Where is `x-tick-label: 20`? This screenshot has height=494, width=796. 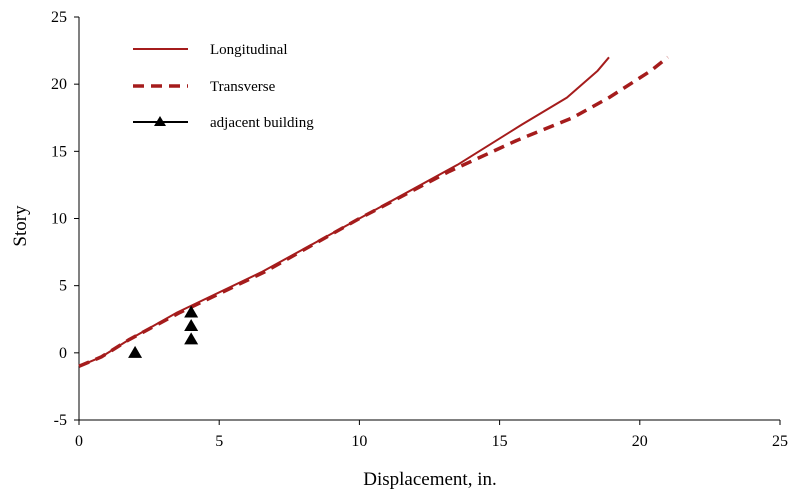 x-tick-label: 20 is located at coordinates (640, 441).